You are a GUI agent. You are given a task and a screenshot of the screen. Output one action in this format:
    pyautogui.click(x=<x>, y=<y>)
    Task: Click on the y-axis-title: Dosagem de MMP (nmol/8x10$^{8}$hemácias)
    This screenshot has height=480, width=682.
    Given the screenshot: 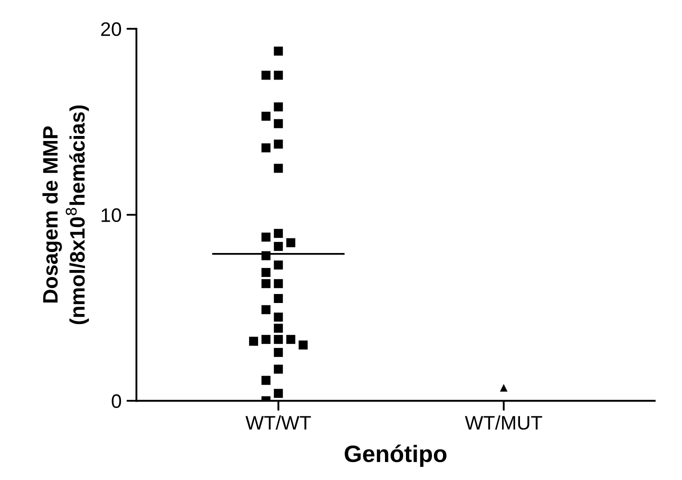 What is the action you would take?
    pyautogui.click(x=65, y=214)
    